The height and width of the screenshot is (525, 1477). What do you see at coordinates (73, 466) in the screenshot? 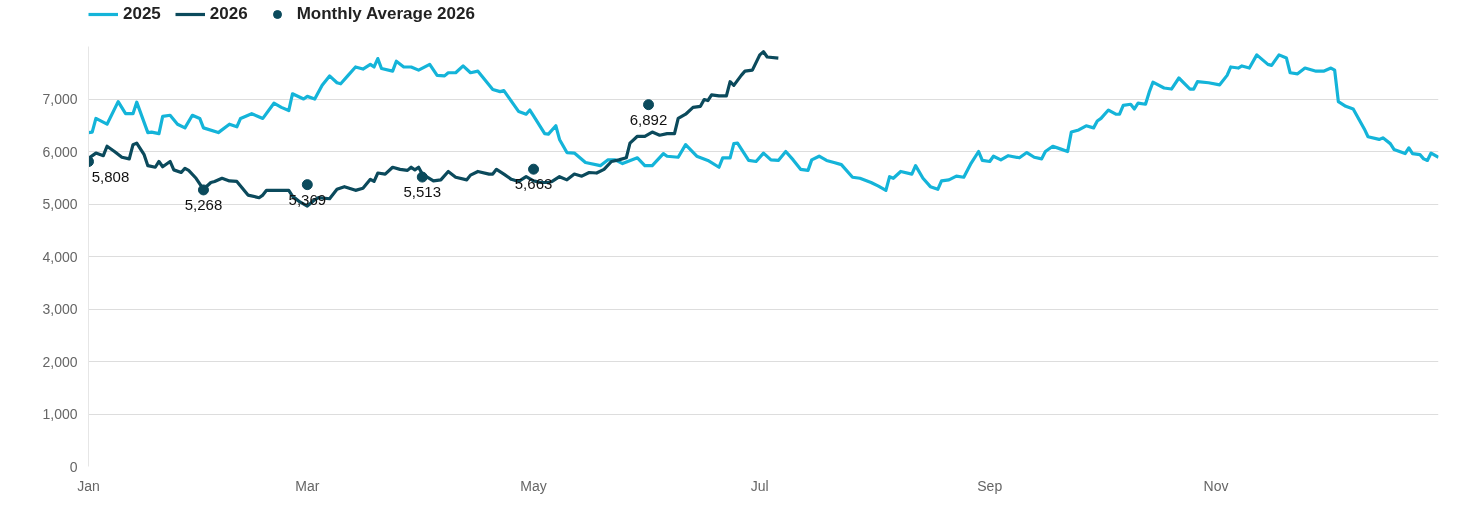
I see `y-tick-label: 0` at bounding box center [73, 466].